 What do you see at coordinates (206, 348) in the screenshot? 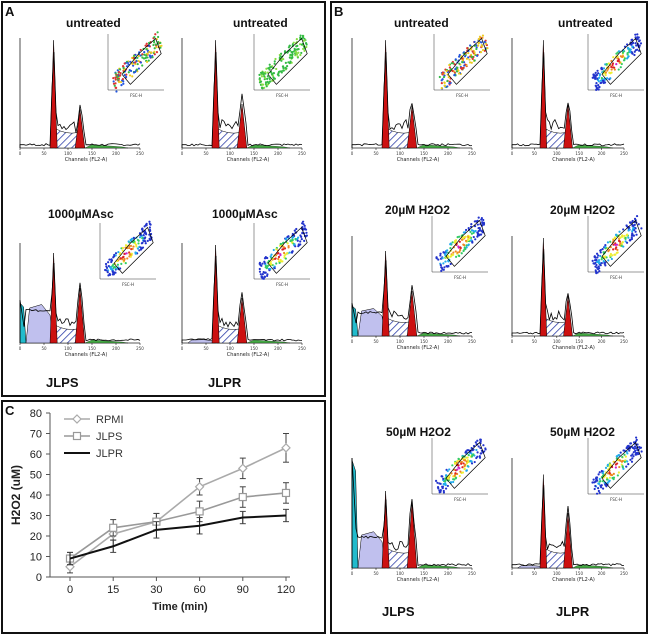
I see `hist-x-tick-label: 50` at bounding box center [206, 348].